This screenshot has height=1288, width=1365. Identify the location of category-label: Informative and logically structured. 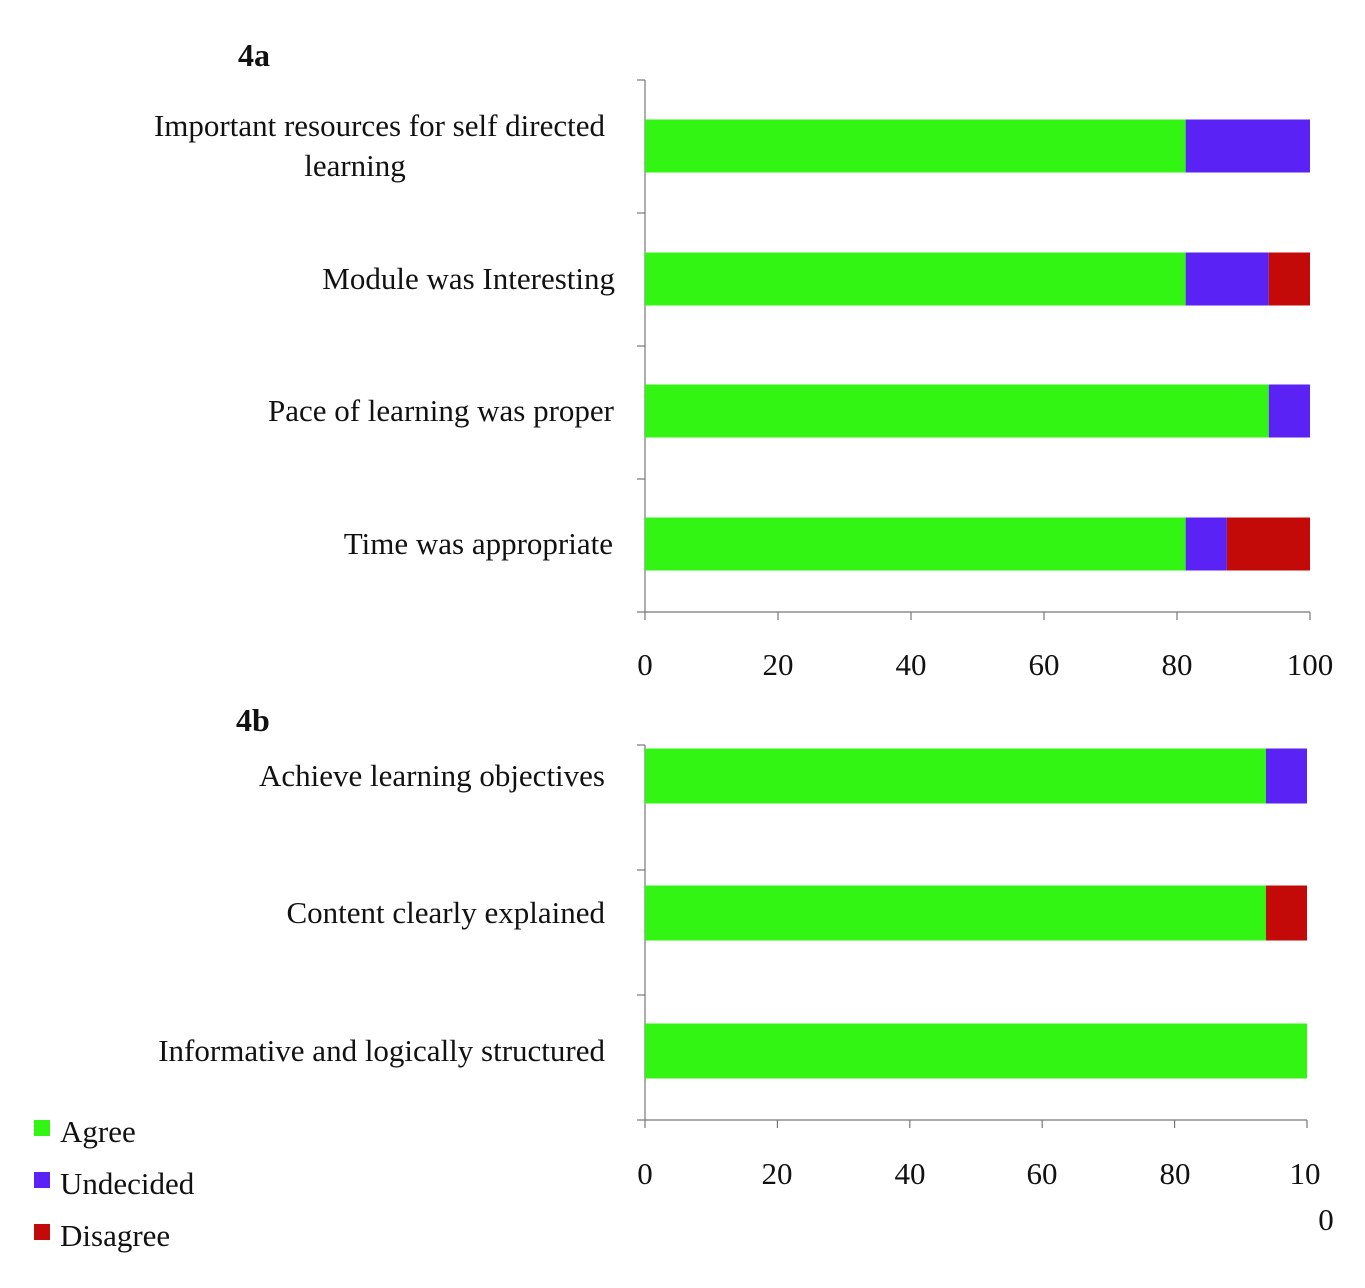
(381, 1050).